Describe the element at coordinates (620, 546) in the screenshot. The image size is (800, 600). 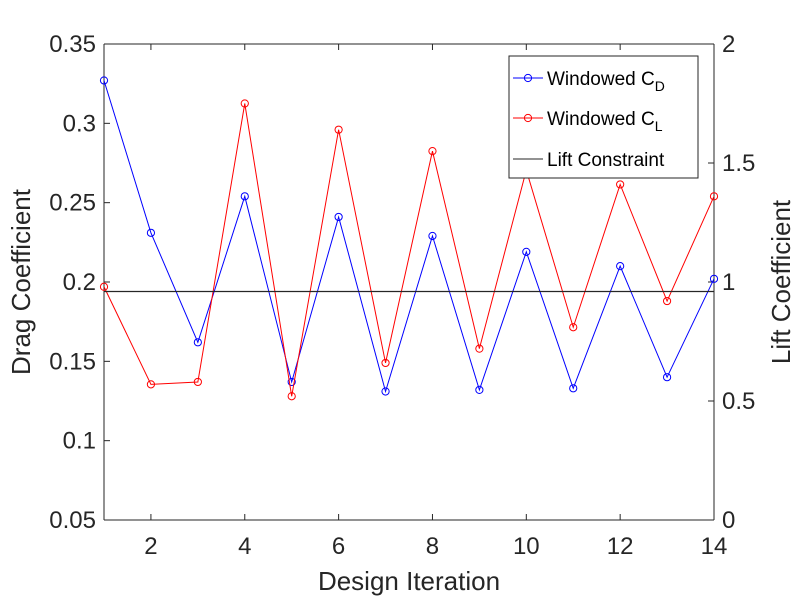
I see `x-tick-label: 12` at that location.